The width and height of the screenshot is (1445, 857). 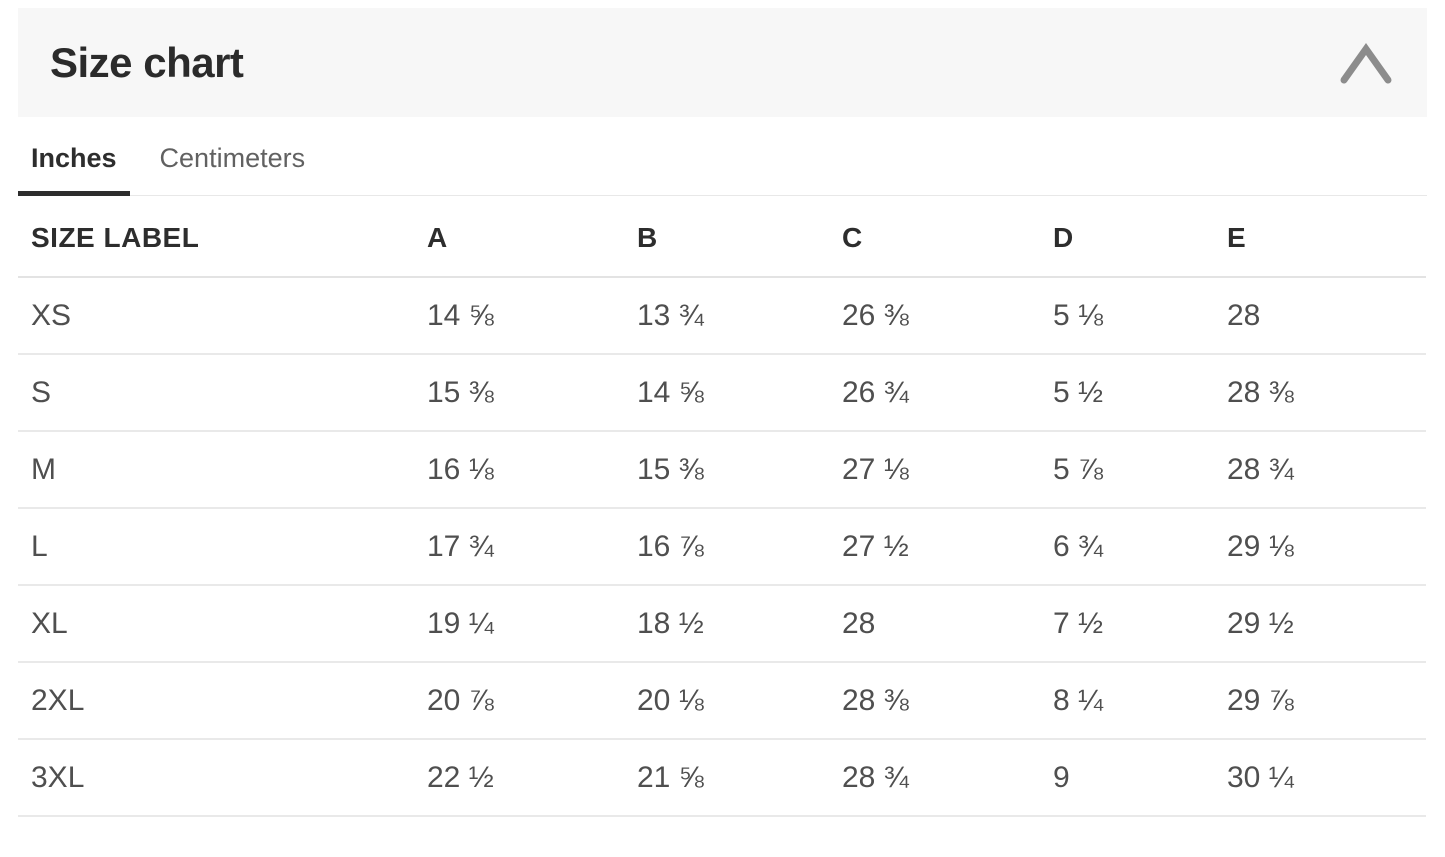 What do you see at coordinates (670, 700) in the screenshot?
I see `size-value-cell: 20 ⅛` at bounding box center [670, 700].